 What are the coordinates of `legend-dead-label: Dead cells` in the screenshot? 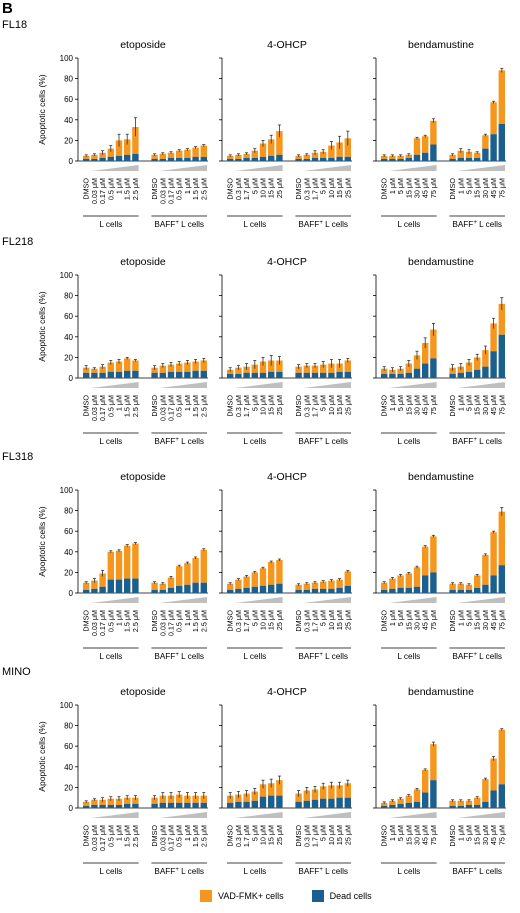 It's located at (350, 896).